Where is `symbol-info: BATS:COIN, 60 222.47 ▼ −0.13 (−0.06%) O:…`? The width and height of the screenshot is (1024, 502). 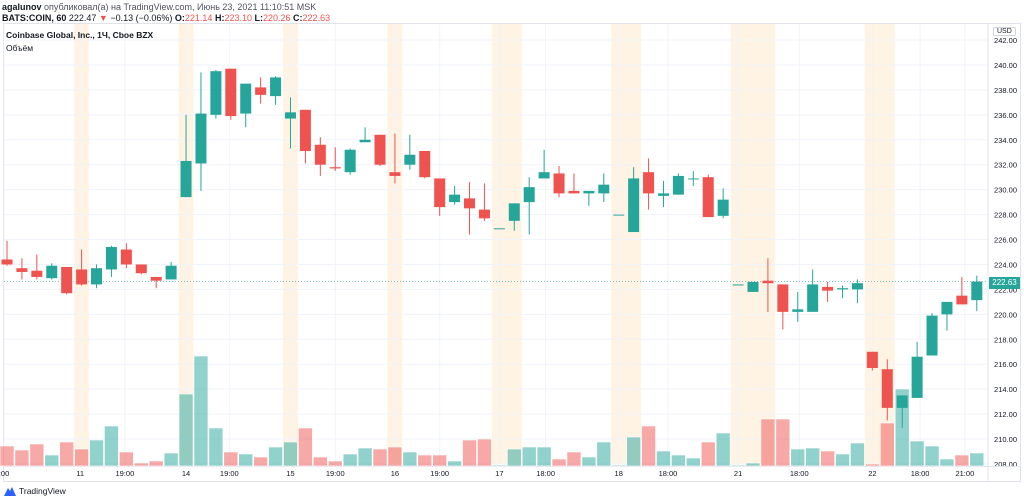
symbol-info: BATS:COIN, 60 222.47 ▼ −0.13 (−0.06%) O:… is located at coordinates (166, 18).